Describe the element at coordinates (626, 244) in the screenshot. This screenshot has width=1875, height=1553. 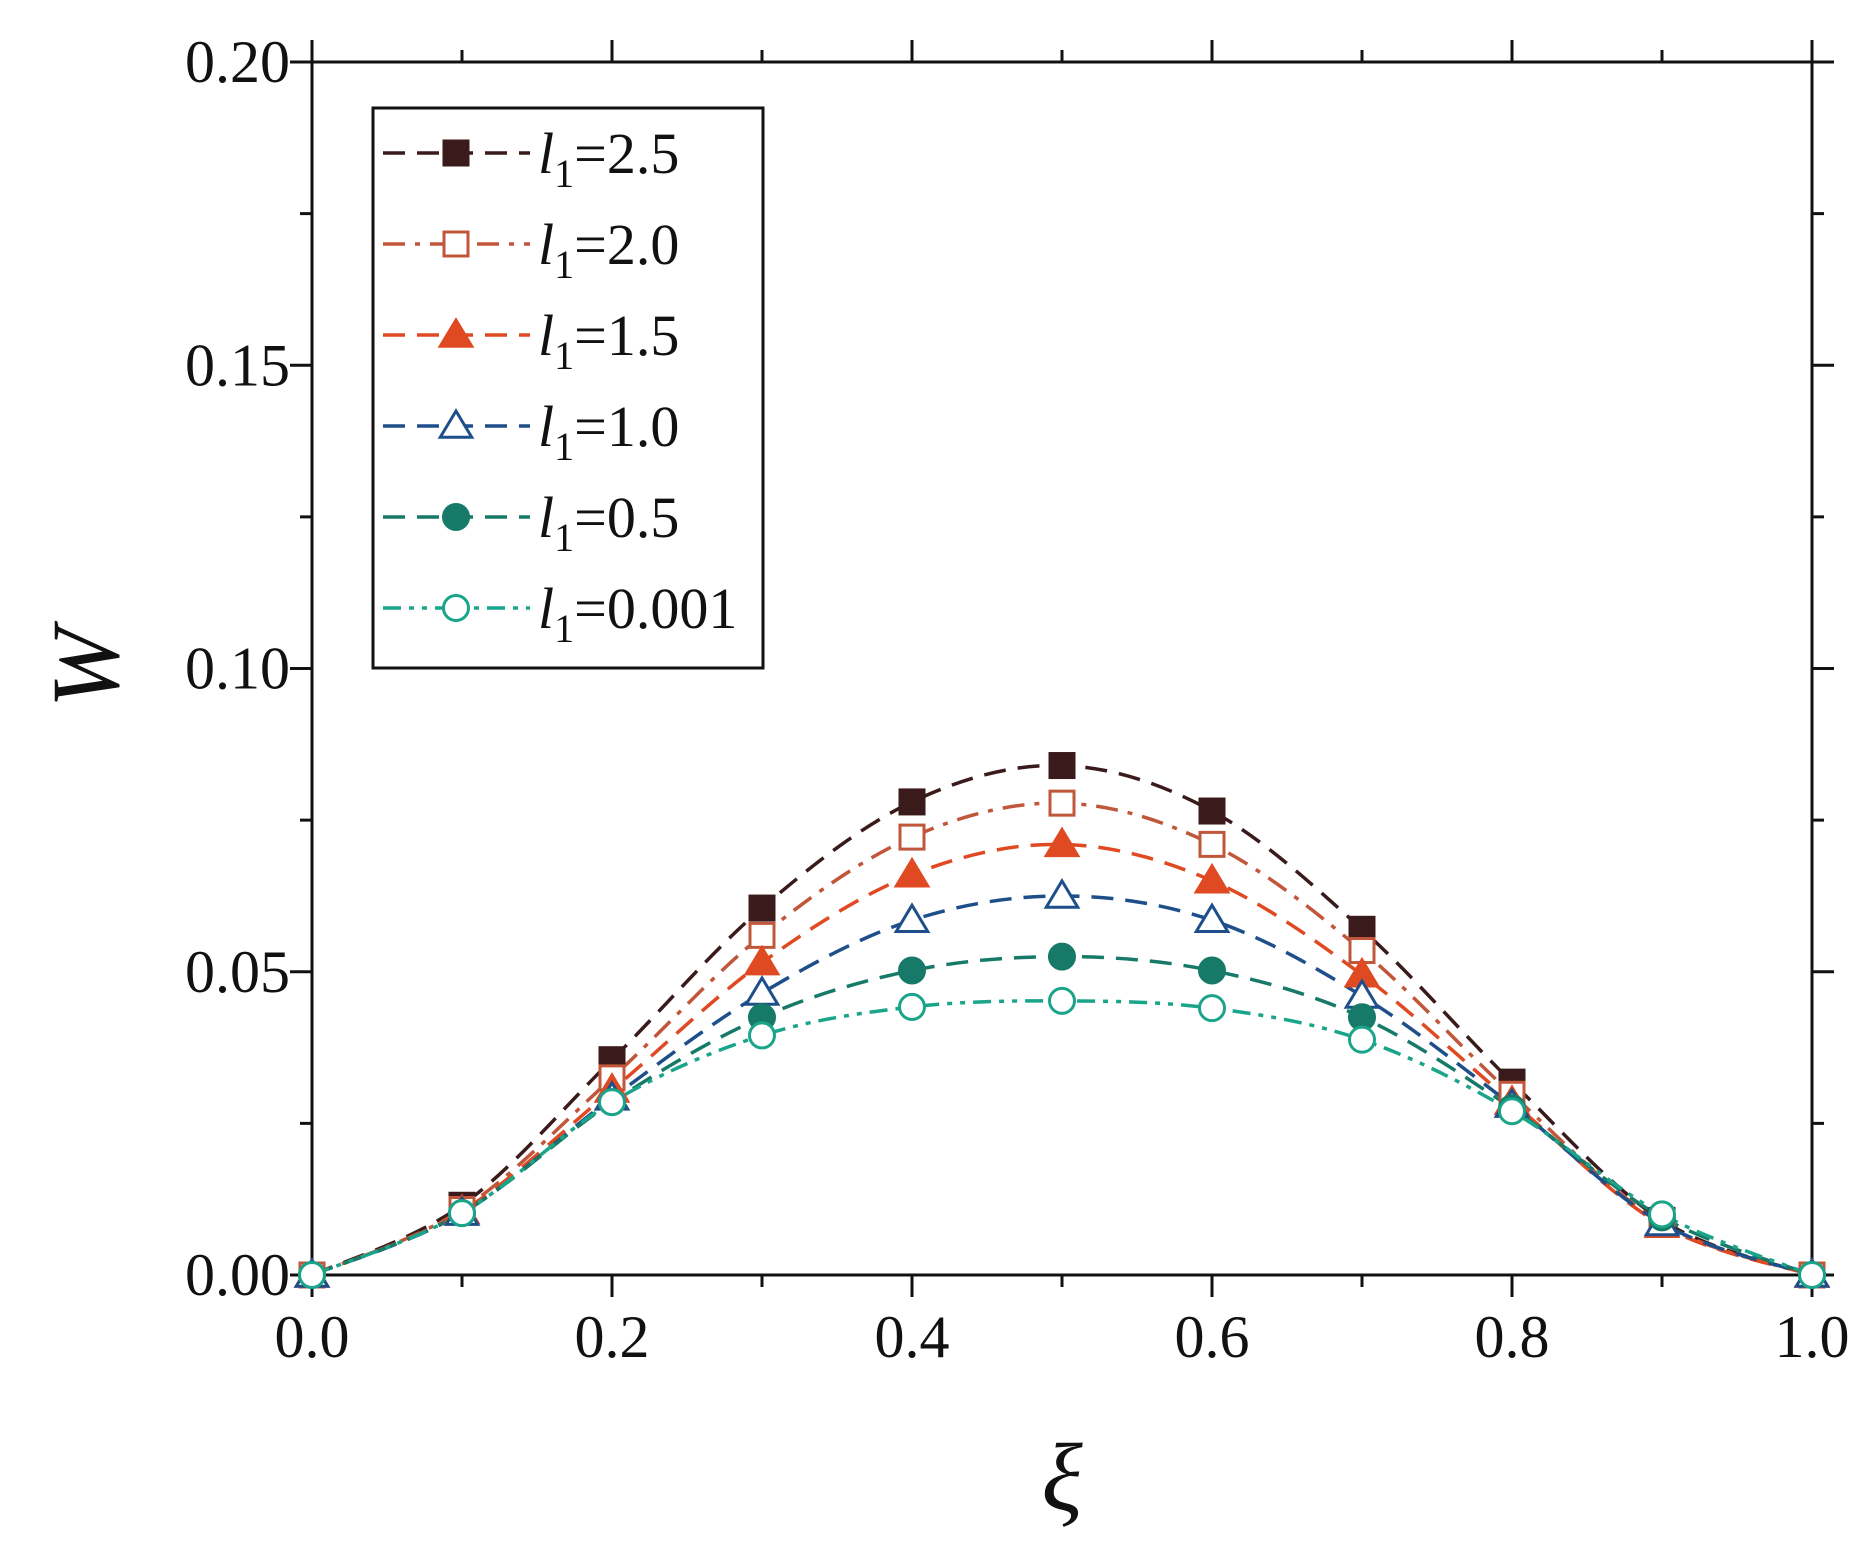
I see `legend-value: =2.0` at that location.